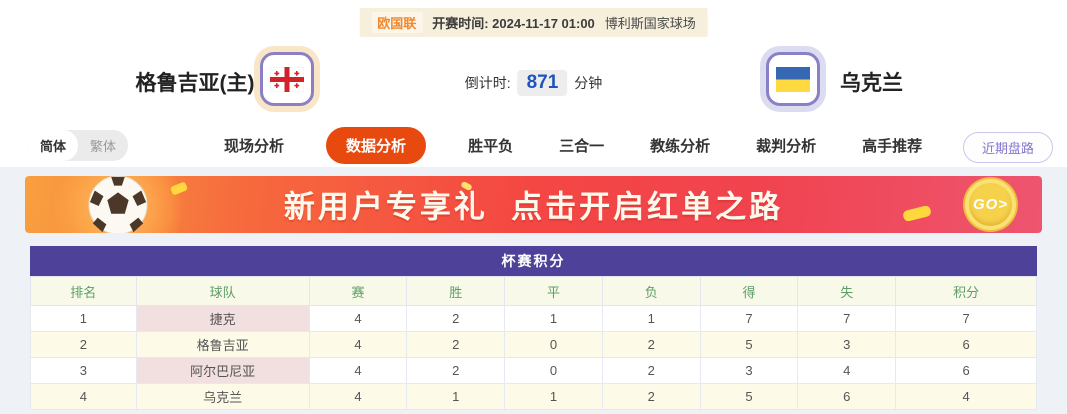 Image resolution: width=1067 pixels, height=414 pixels. I want to click on ukraine-flag-icon, so click(793, 79).